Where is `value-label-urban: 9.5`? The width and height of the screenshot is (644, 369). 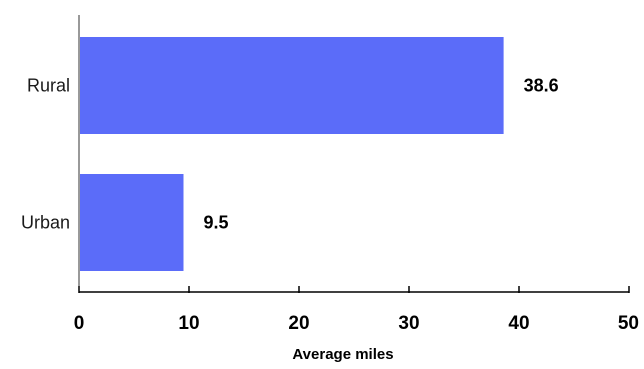
value-label-urban: 9.5 is located at coordinates (216, 223).